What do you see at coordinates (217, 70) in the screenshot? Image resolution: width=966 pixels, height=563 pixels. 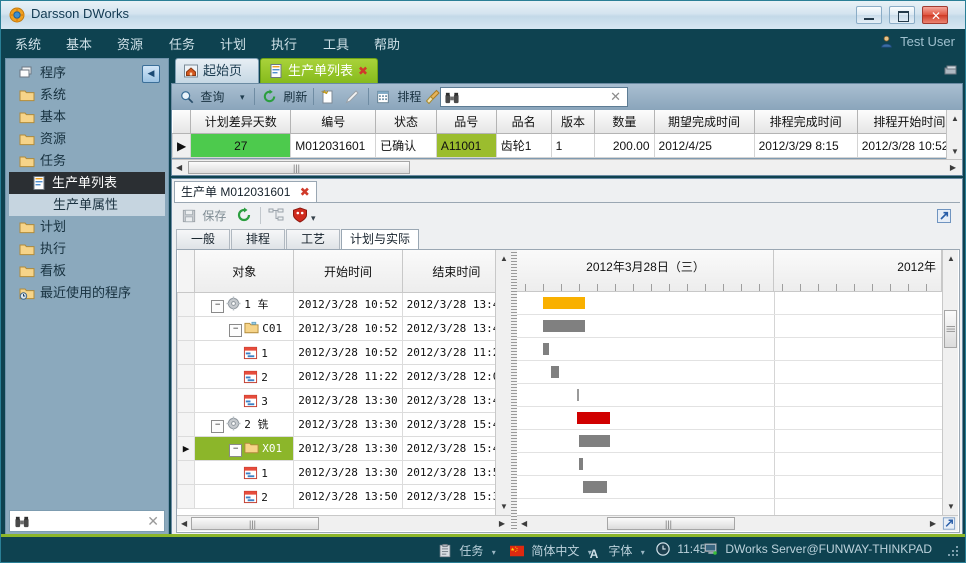 I see `tab-start-page: 起始页` at bounding box center [217, 70].